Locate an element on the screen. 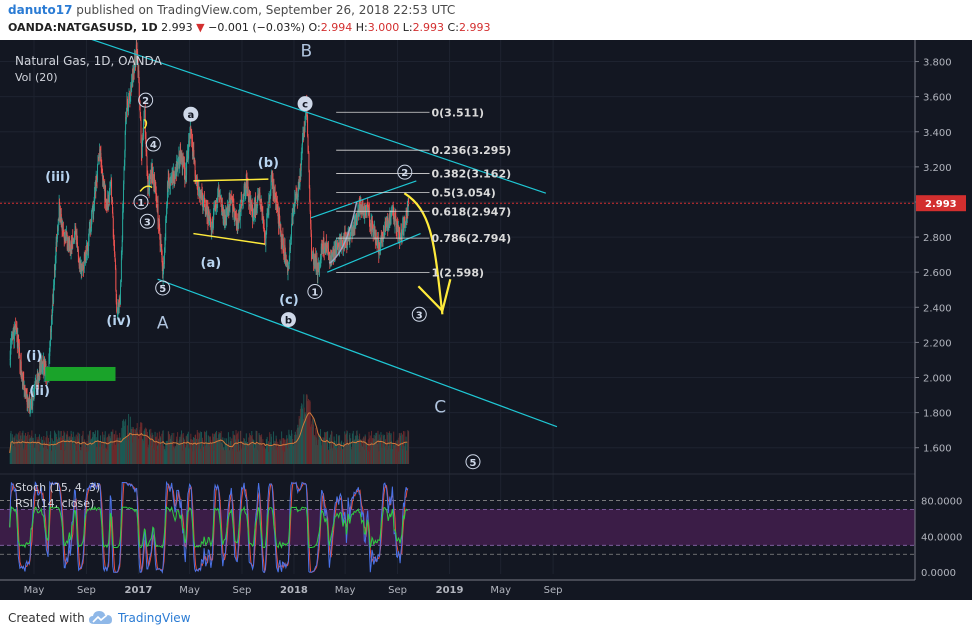 This screenshot has width=972, height=636. last-price-tag is located at coordinates (941, 203).